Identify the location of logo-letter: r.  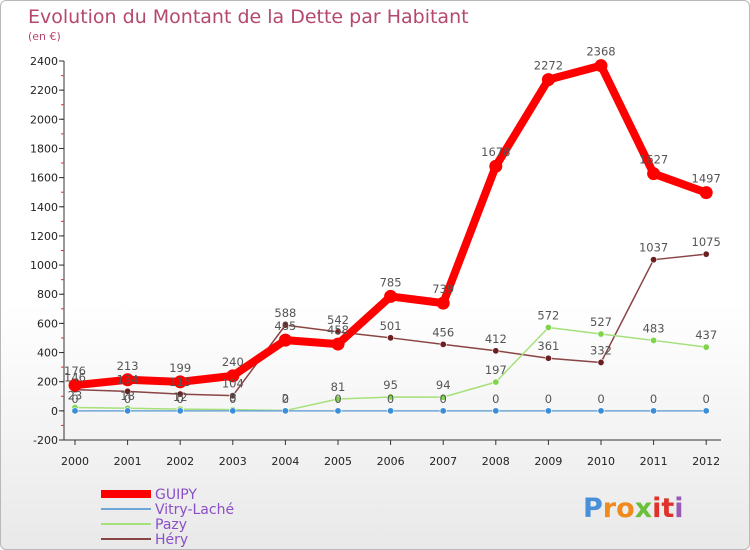
(610, 508).